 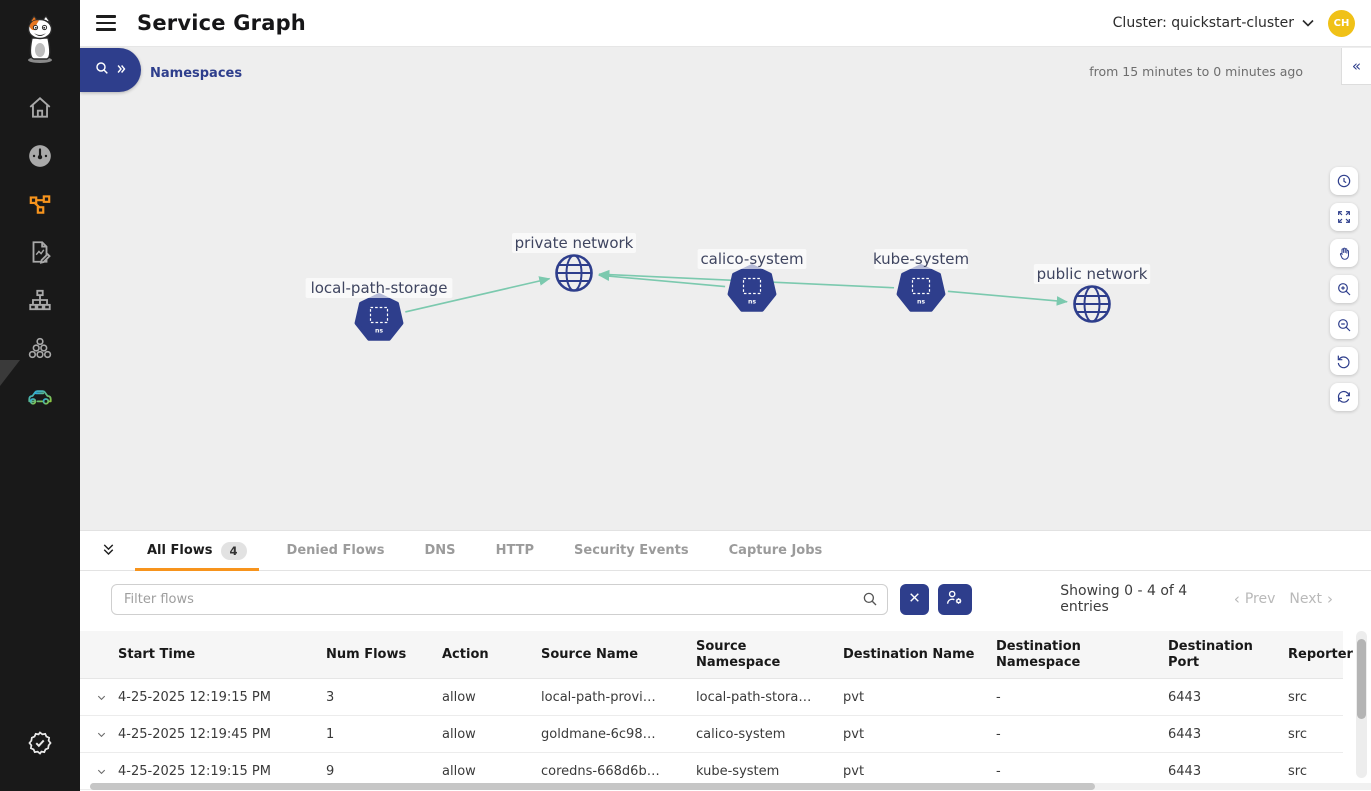 What do you see at coordinates (180, 550) in the screenshot?
I see `tab-label: All Flows` at bounding box center [180, 550].